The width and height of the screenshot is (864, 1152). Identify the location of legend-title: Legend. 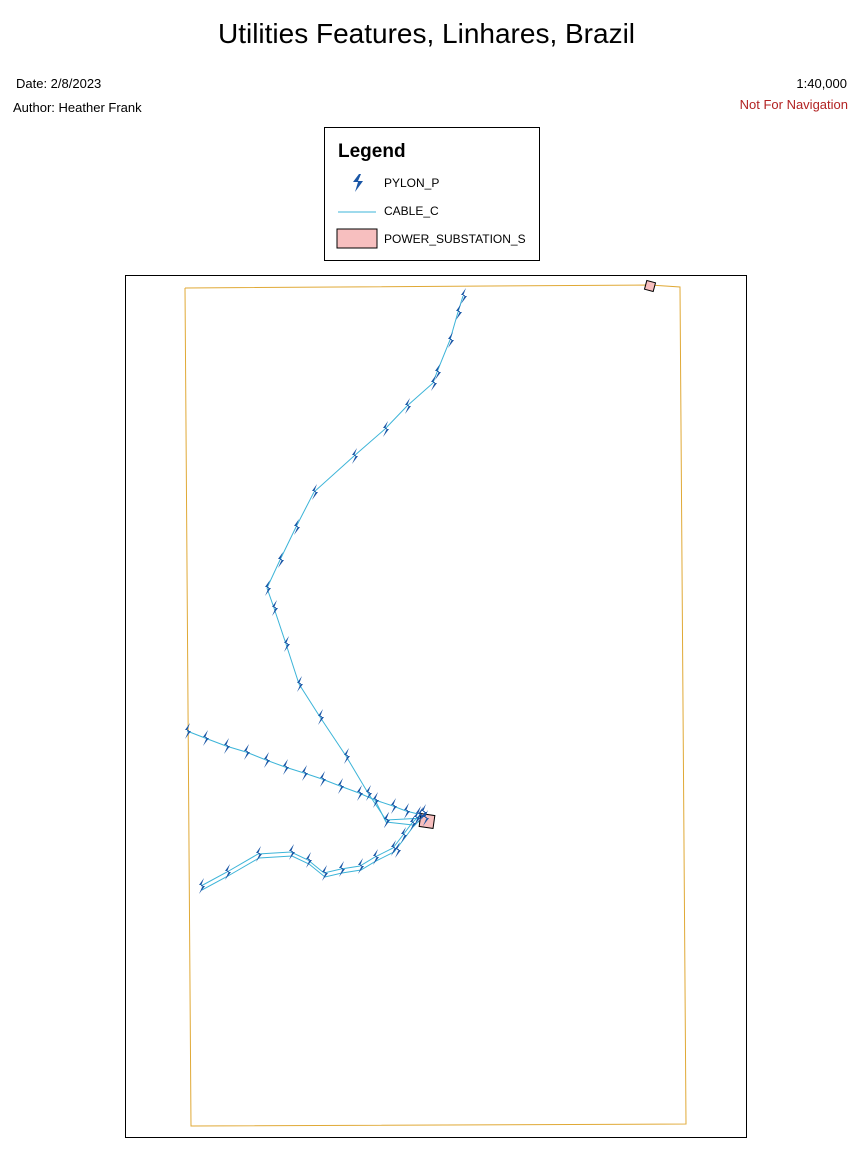
(372, 152).